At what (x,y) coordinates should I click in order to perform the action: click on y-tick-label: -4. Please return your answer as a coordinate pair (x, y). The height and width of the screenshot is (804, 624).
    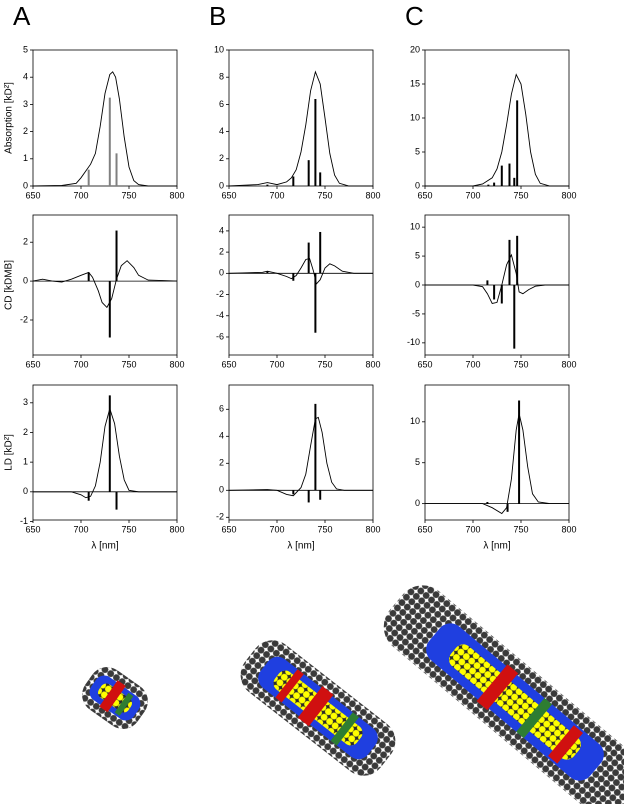
    Looking at the image, I should click on (220, 315).